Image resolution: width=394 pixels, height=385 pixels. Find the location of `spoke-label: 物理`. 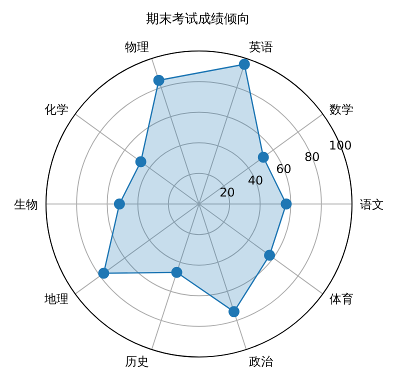

spoke-label: 物理 is located at coordinates (137, 47).